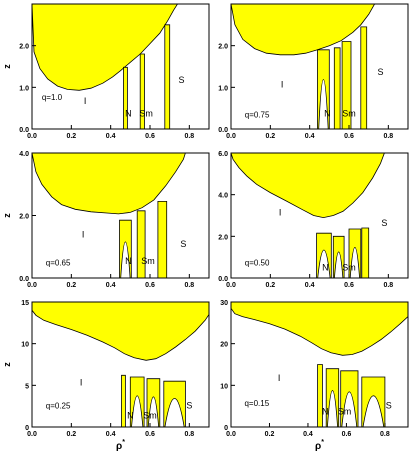  What do you see at coordinates (24, 154) in the screenshot?
I see `y-tick-label: 4.0` at bounding box center [24, 154].